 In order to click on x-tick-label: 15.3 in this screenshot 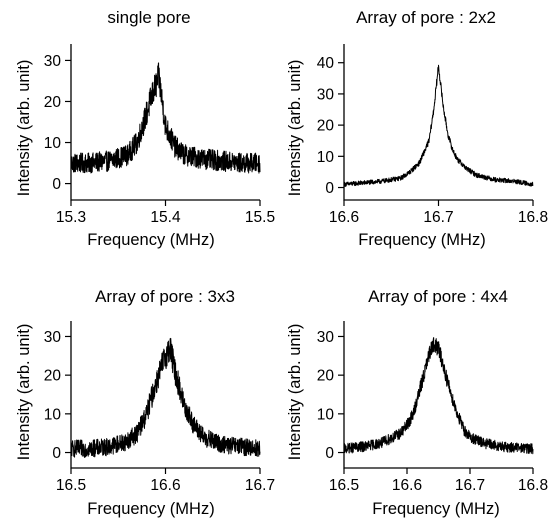, I will do `click(71, 217)`.